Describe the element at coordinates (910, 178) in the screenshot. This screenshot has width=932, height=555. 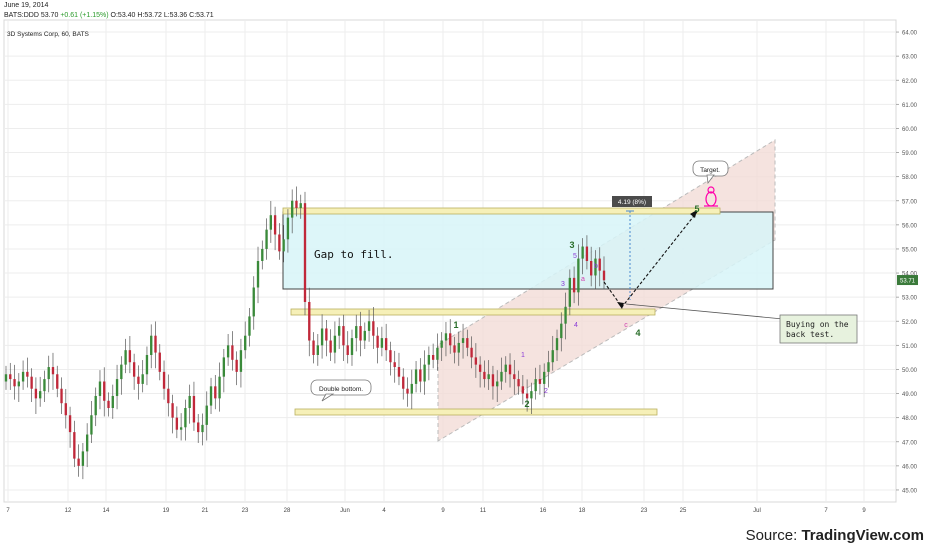
I see `y-tick-label: 58.00` at that location.